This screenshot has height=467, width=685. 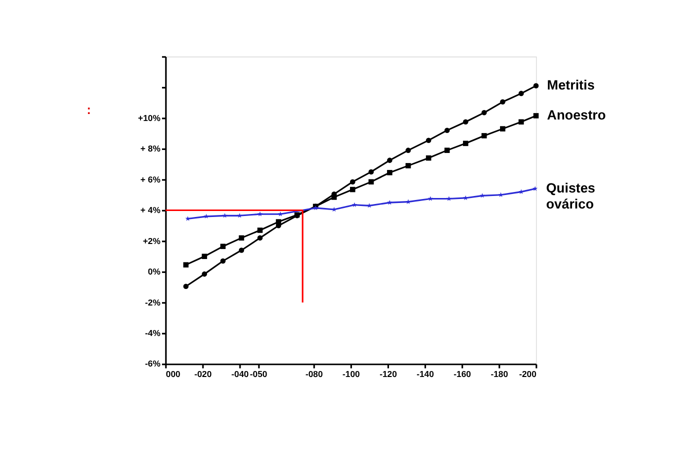 What do you see at coordinates (314, 373) in the screenshot?
I see `x-tick-label: -080` at bounding box center [314, 373].